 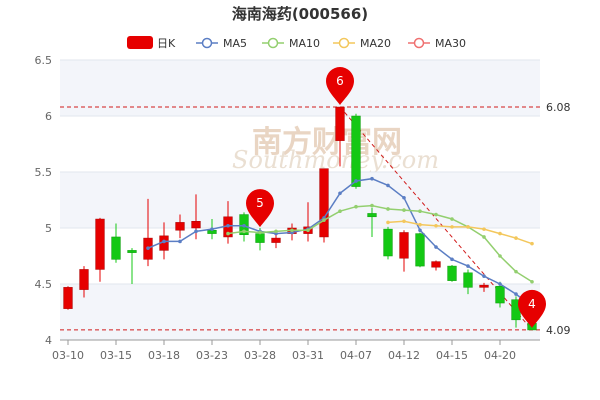 What do you see at coordinates (558, 330) in the screenshot?
I see `reference-line-label: 4.09` at bounding box center [558, 330].